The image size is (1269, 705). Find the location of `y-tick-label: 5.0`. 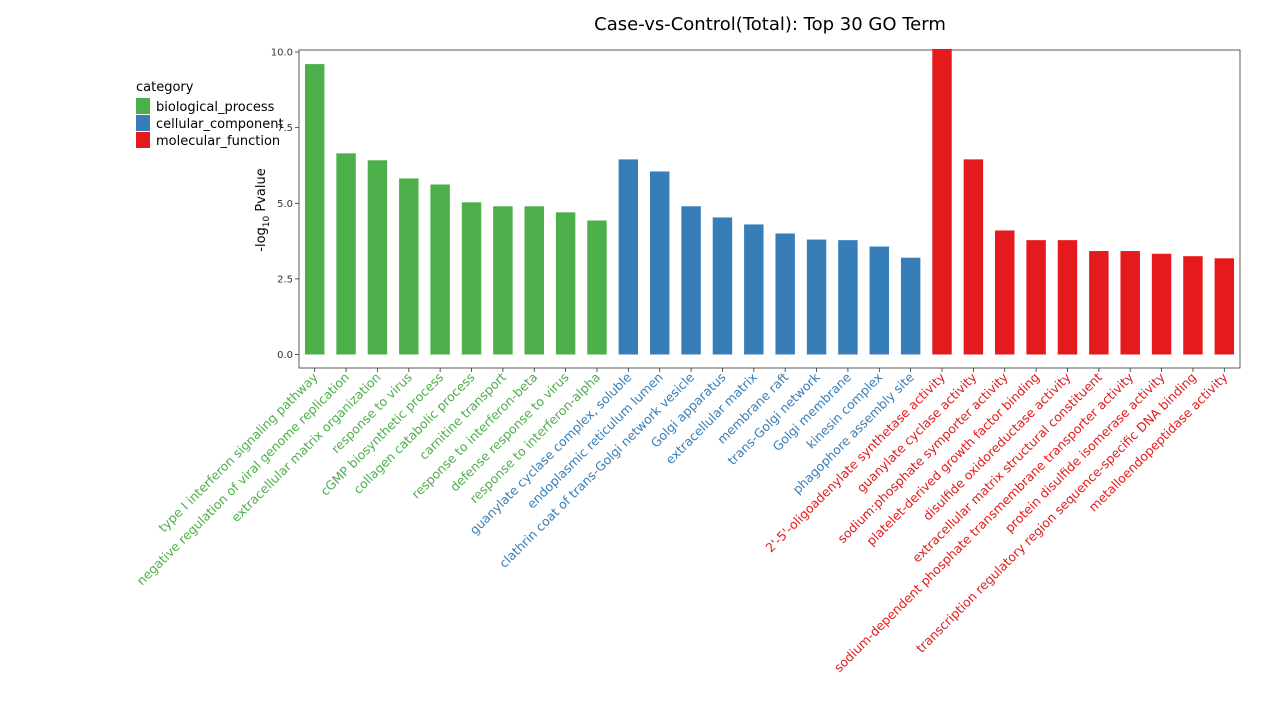

y-tick-label: 5.0 is located at coordinates (285, 204).